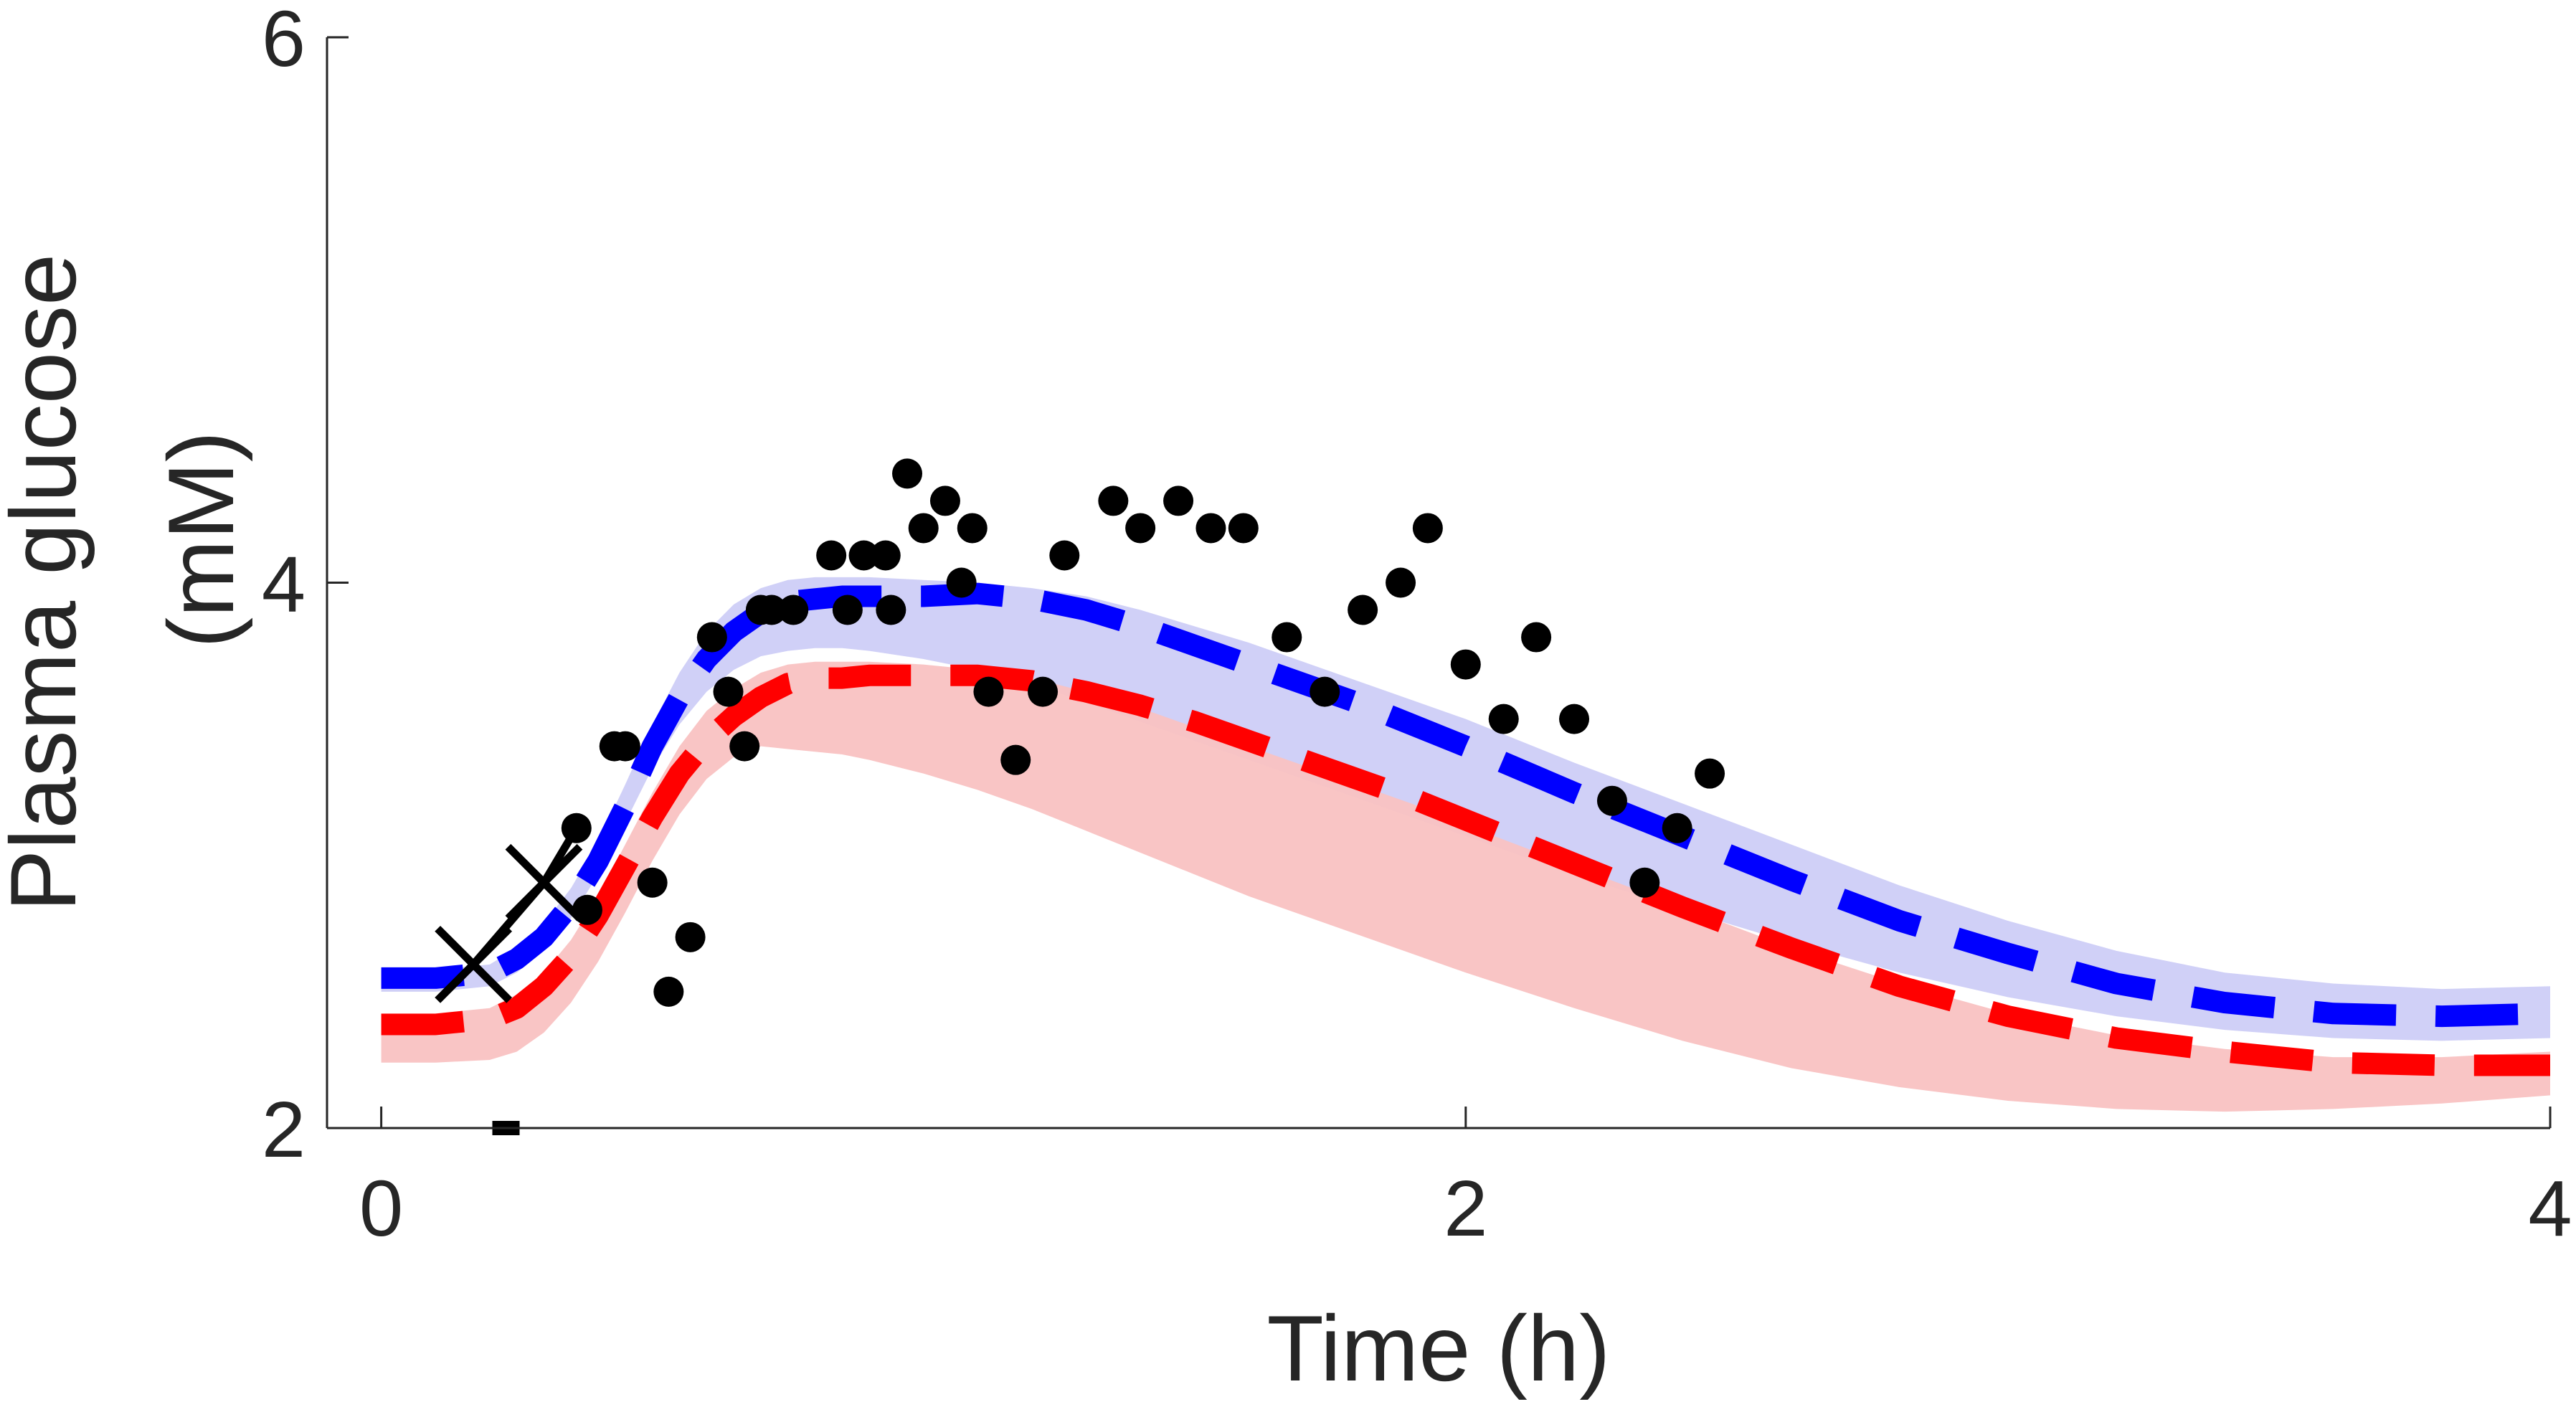  Describe the element at coordinates (47, 583) in the screenshot. I see `y-axis-label-line1: Plasma glucose` at that location.